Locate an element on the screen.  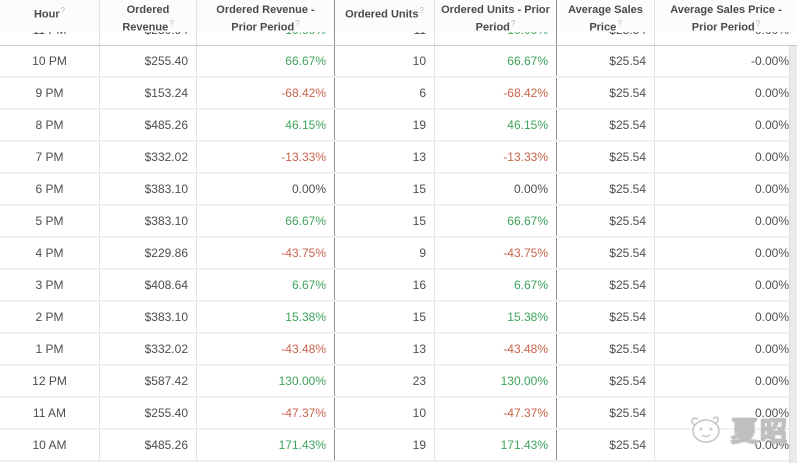
table-row: 4 PM $229.86 -43.75% 9 -43.75% $25.54 0.00% is located at coordinates (398, 253).